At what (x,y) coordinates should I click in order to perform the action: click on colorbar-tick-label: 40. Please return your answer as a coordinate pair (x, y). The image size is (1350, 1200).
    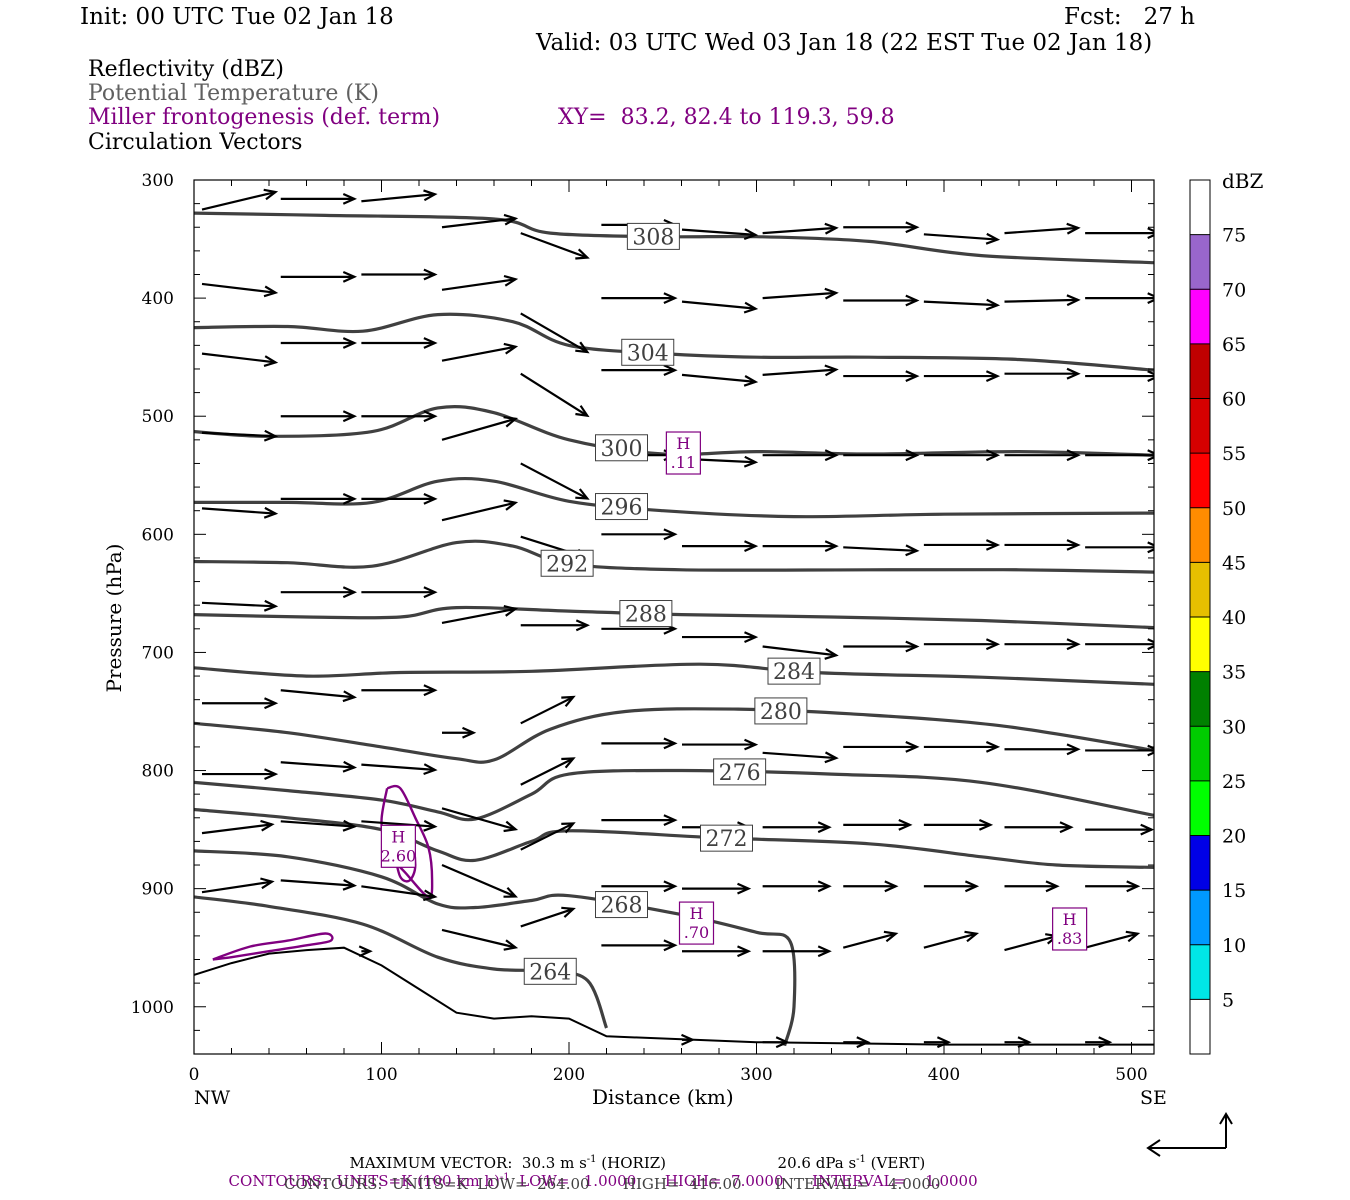
    Looking at the image, I should click on (1234, 618).